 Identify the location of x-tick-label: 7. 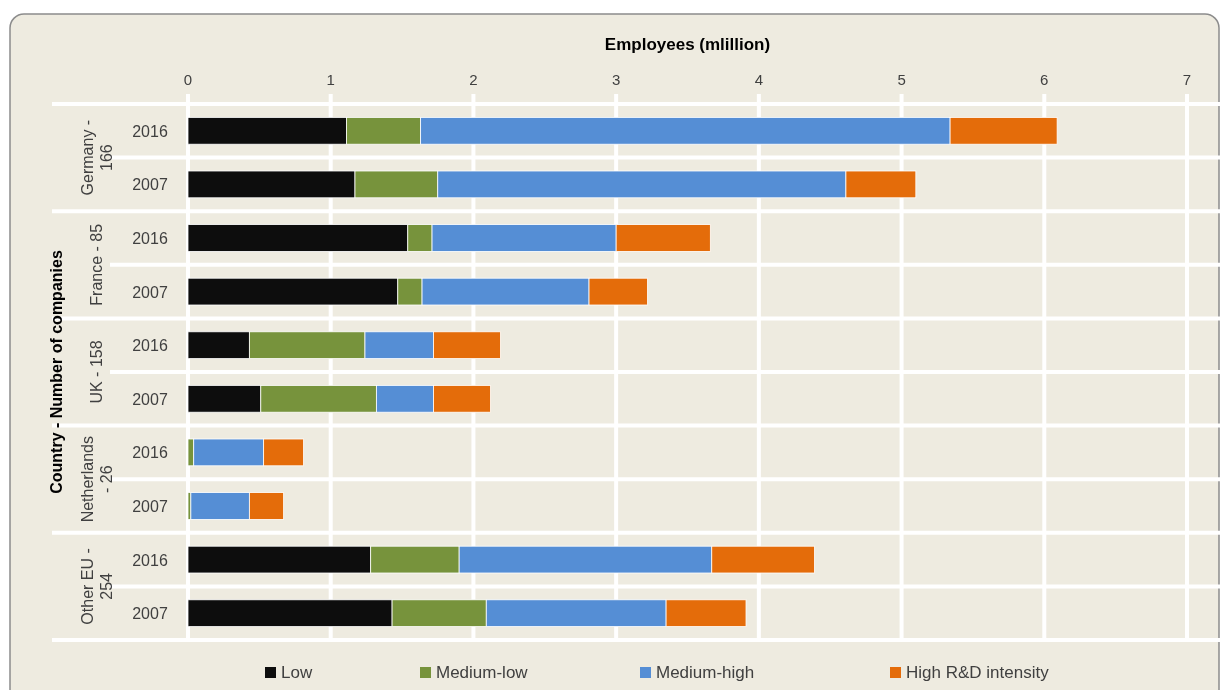
(1187, 79).